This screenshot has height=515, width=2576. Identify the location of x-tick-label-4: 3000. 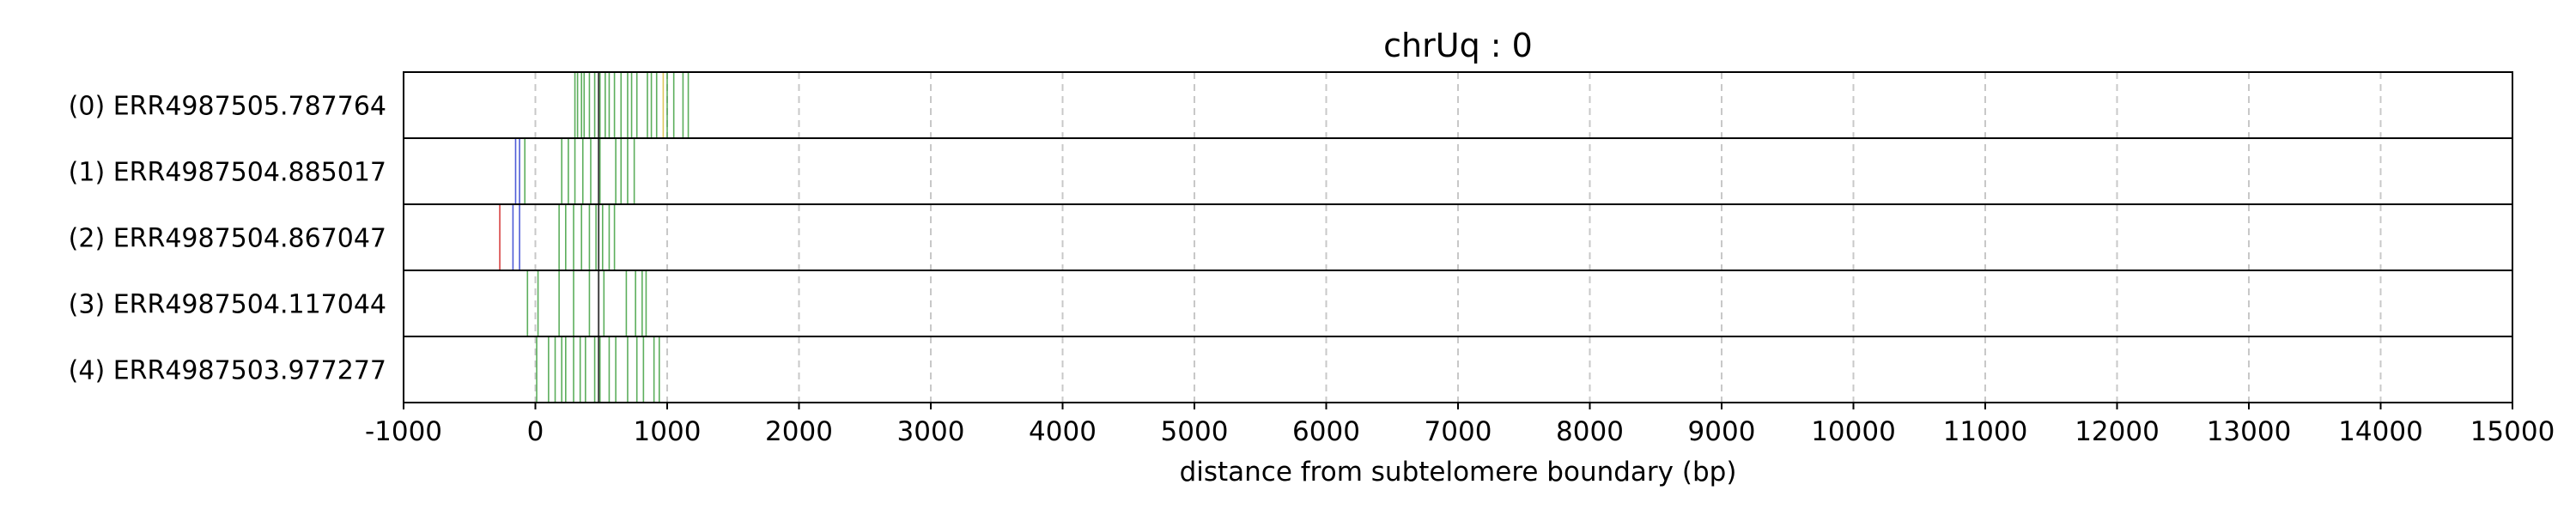
(931, 431).